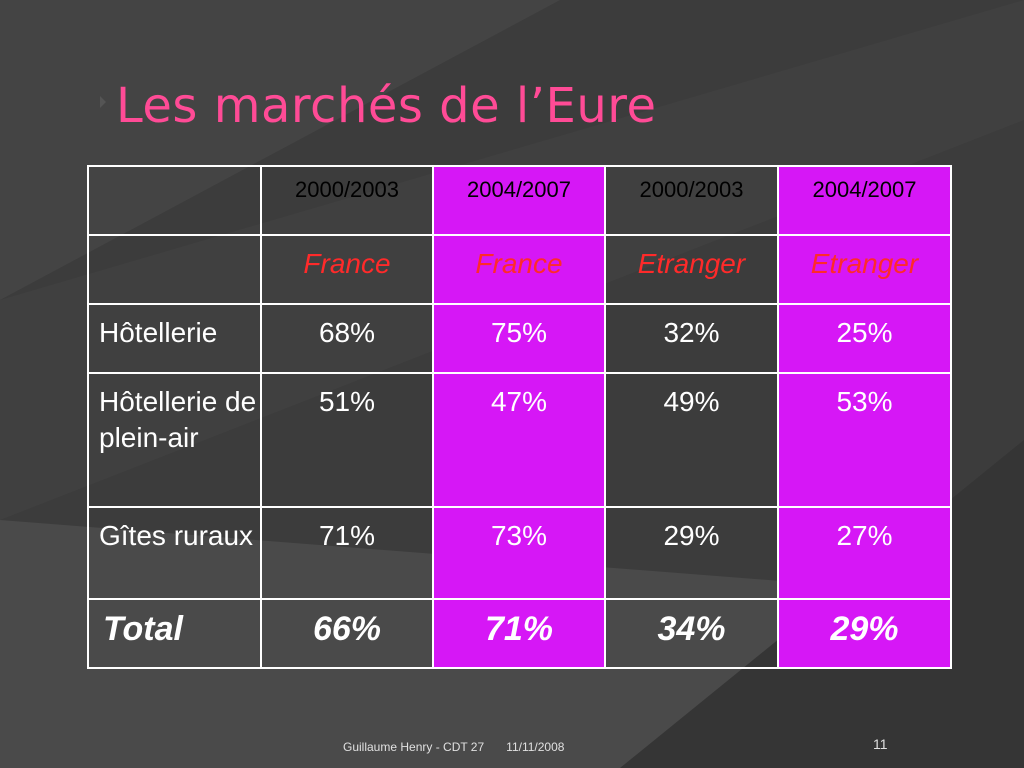 The height and width of the screenshot is (768, 1024). I want to click on table-row: Gîtes ruraux 71% 73% 29% 27%, so click(519, 553).